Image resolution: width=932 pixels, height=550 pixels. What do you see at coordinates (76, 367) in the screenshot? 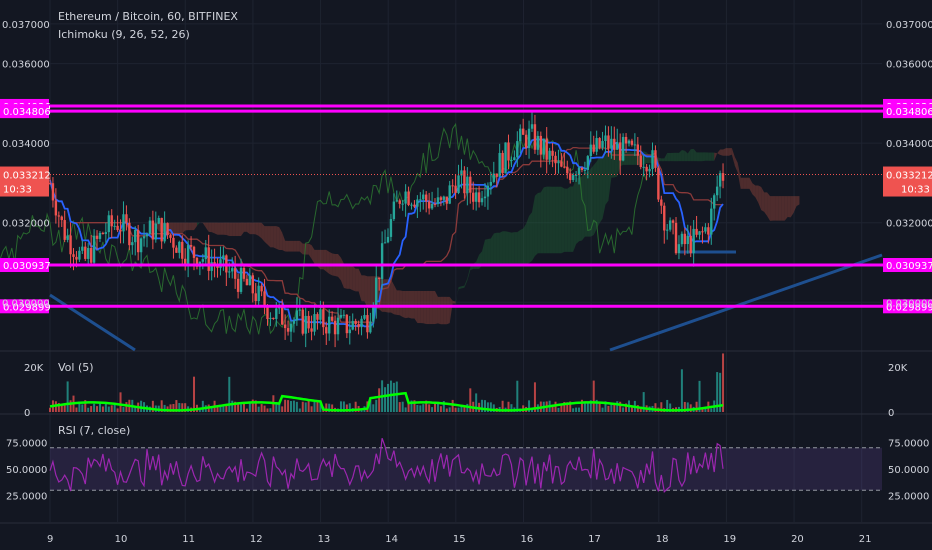
I see `volume-label: Vol (5)` at bounding box center [76, 367].